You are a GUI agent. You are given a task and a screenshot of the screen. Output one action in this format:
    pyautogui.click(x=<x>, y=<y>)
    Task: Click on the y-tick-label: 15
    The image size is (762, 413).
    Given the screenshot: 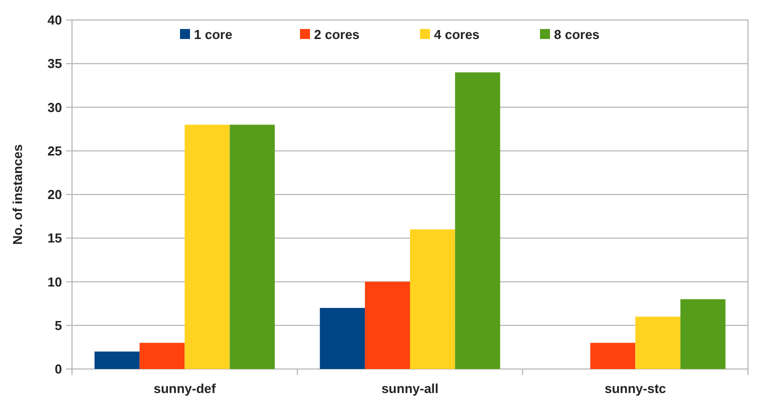 What is the action you would take?
    pyautogui.click(x=55, y=238)
    